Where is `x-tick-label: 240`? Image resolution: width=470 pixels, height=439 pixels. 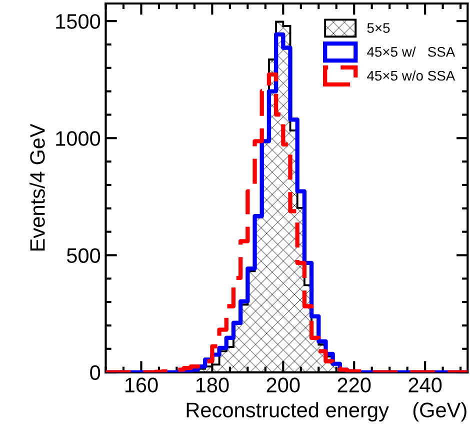 x-tick-label: 240 is located at coordinates (425, 385).